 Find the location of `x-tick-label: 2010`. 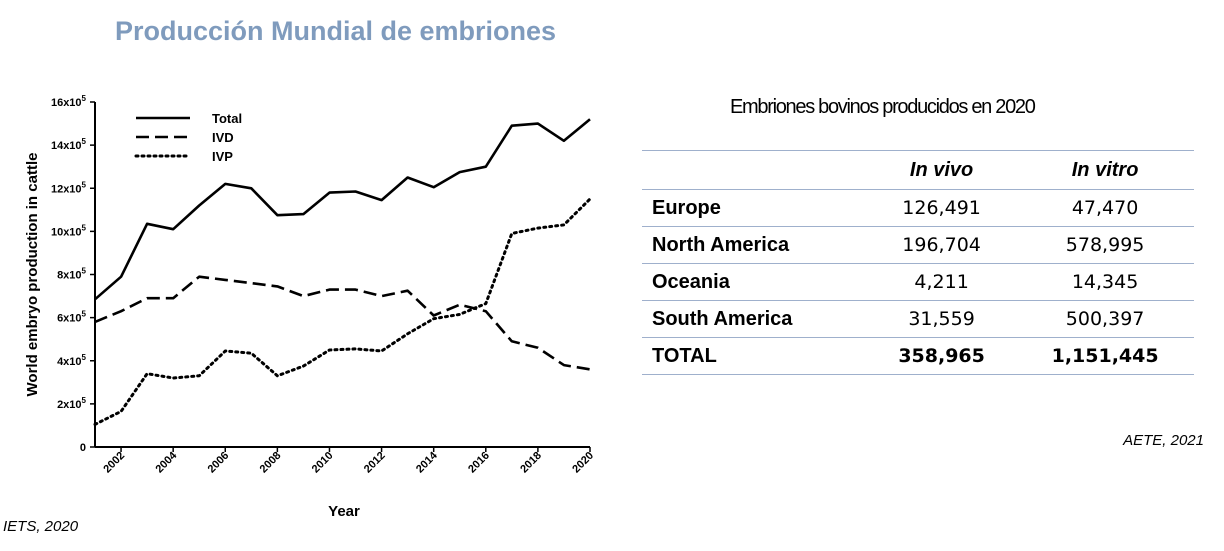

x-tick-label: 2010 is located at coordinates (323, 463).